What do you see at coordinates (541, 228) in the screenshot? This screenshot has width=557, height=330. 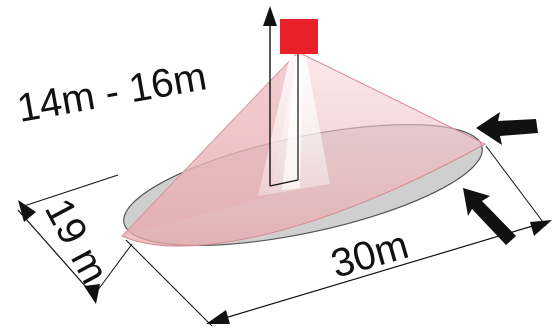 I see `arrow-right-icon` at bounding box center [541, 228].